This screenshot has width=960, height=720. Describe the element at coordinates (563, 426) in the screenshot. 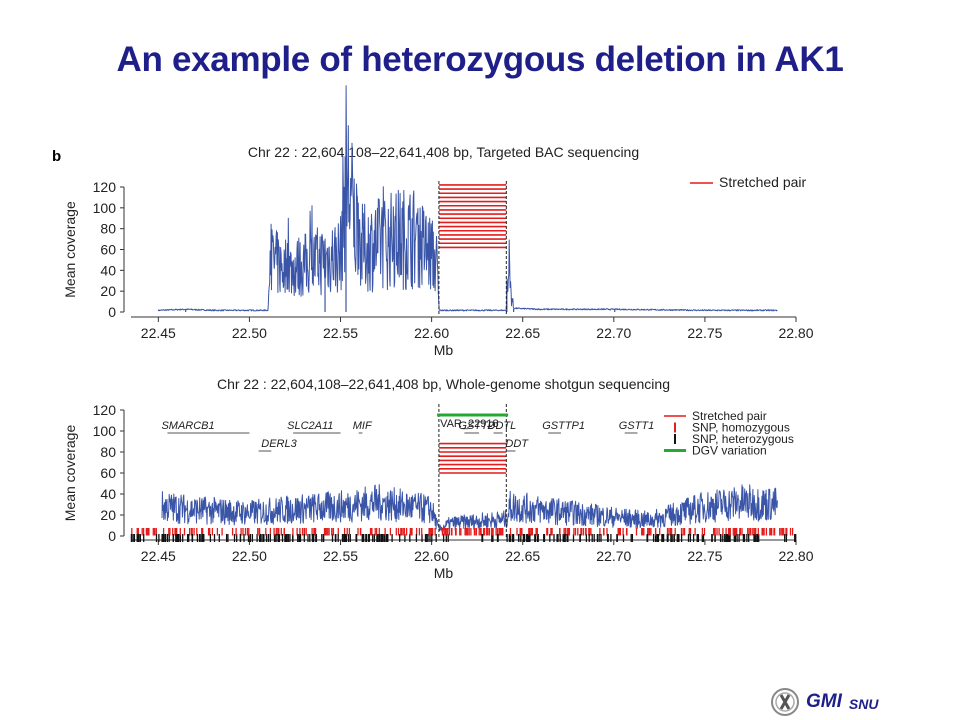

I see `gene-label: GSTTP1` at that location.